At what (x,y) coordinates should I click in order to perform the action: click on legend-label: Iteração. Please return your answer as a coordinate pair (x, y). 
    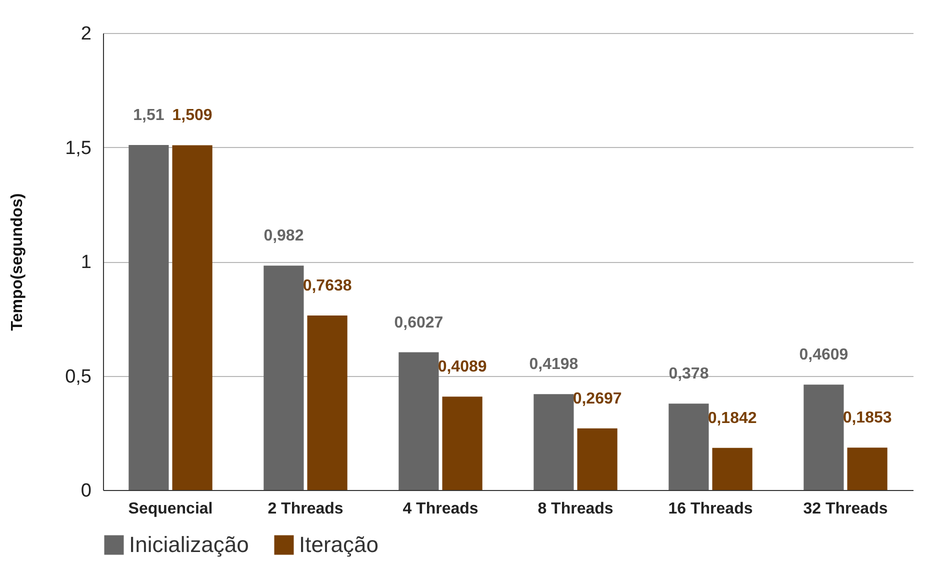
    Looking at the image, I should click on (338, 544).